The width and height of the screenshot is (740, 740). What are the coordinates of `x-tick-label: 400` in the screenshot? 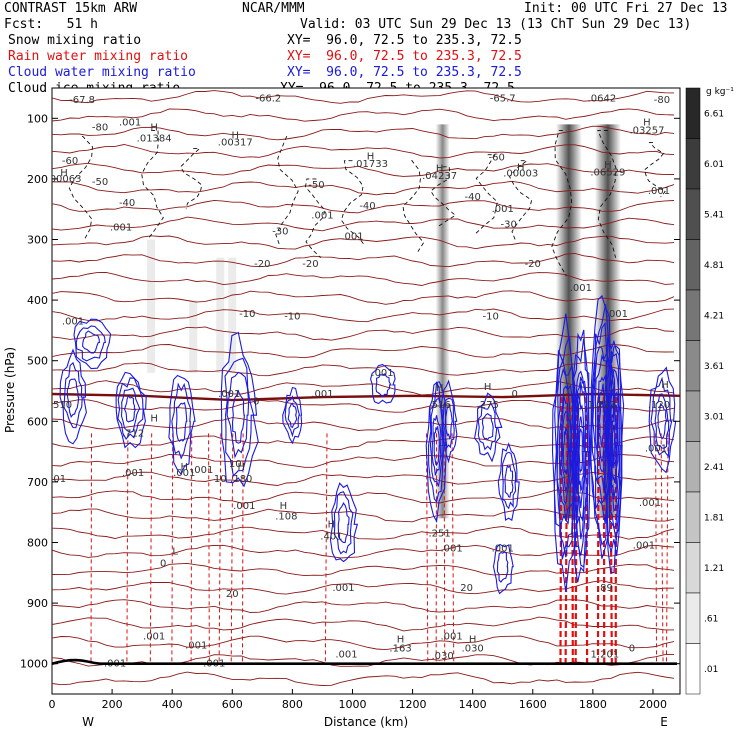 It's located at (172, 704).